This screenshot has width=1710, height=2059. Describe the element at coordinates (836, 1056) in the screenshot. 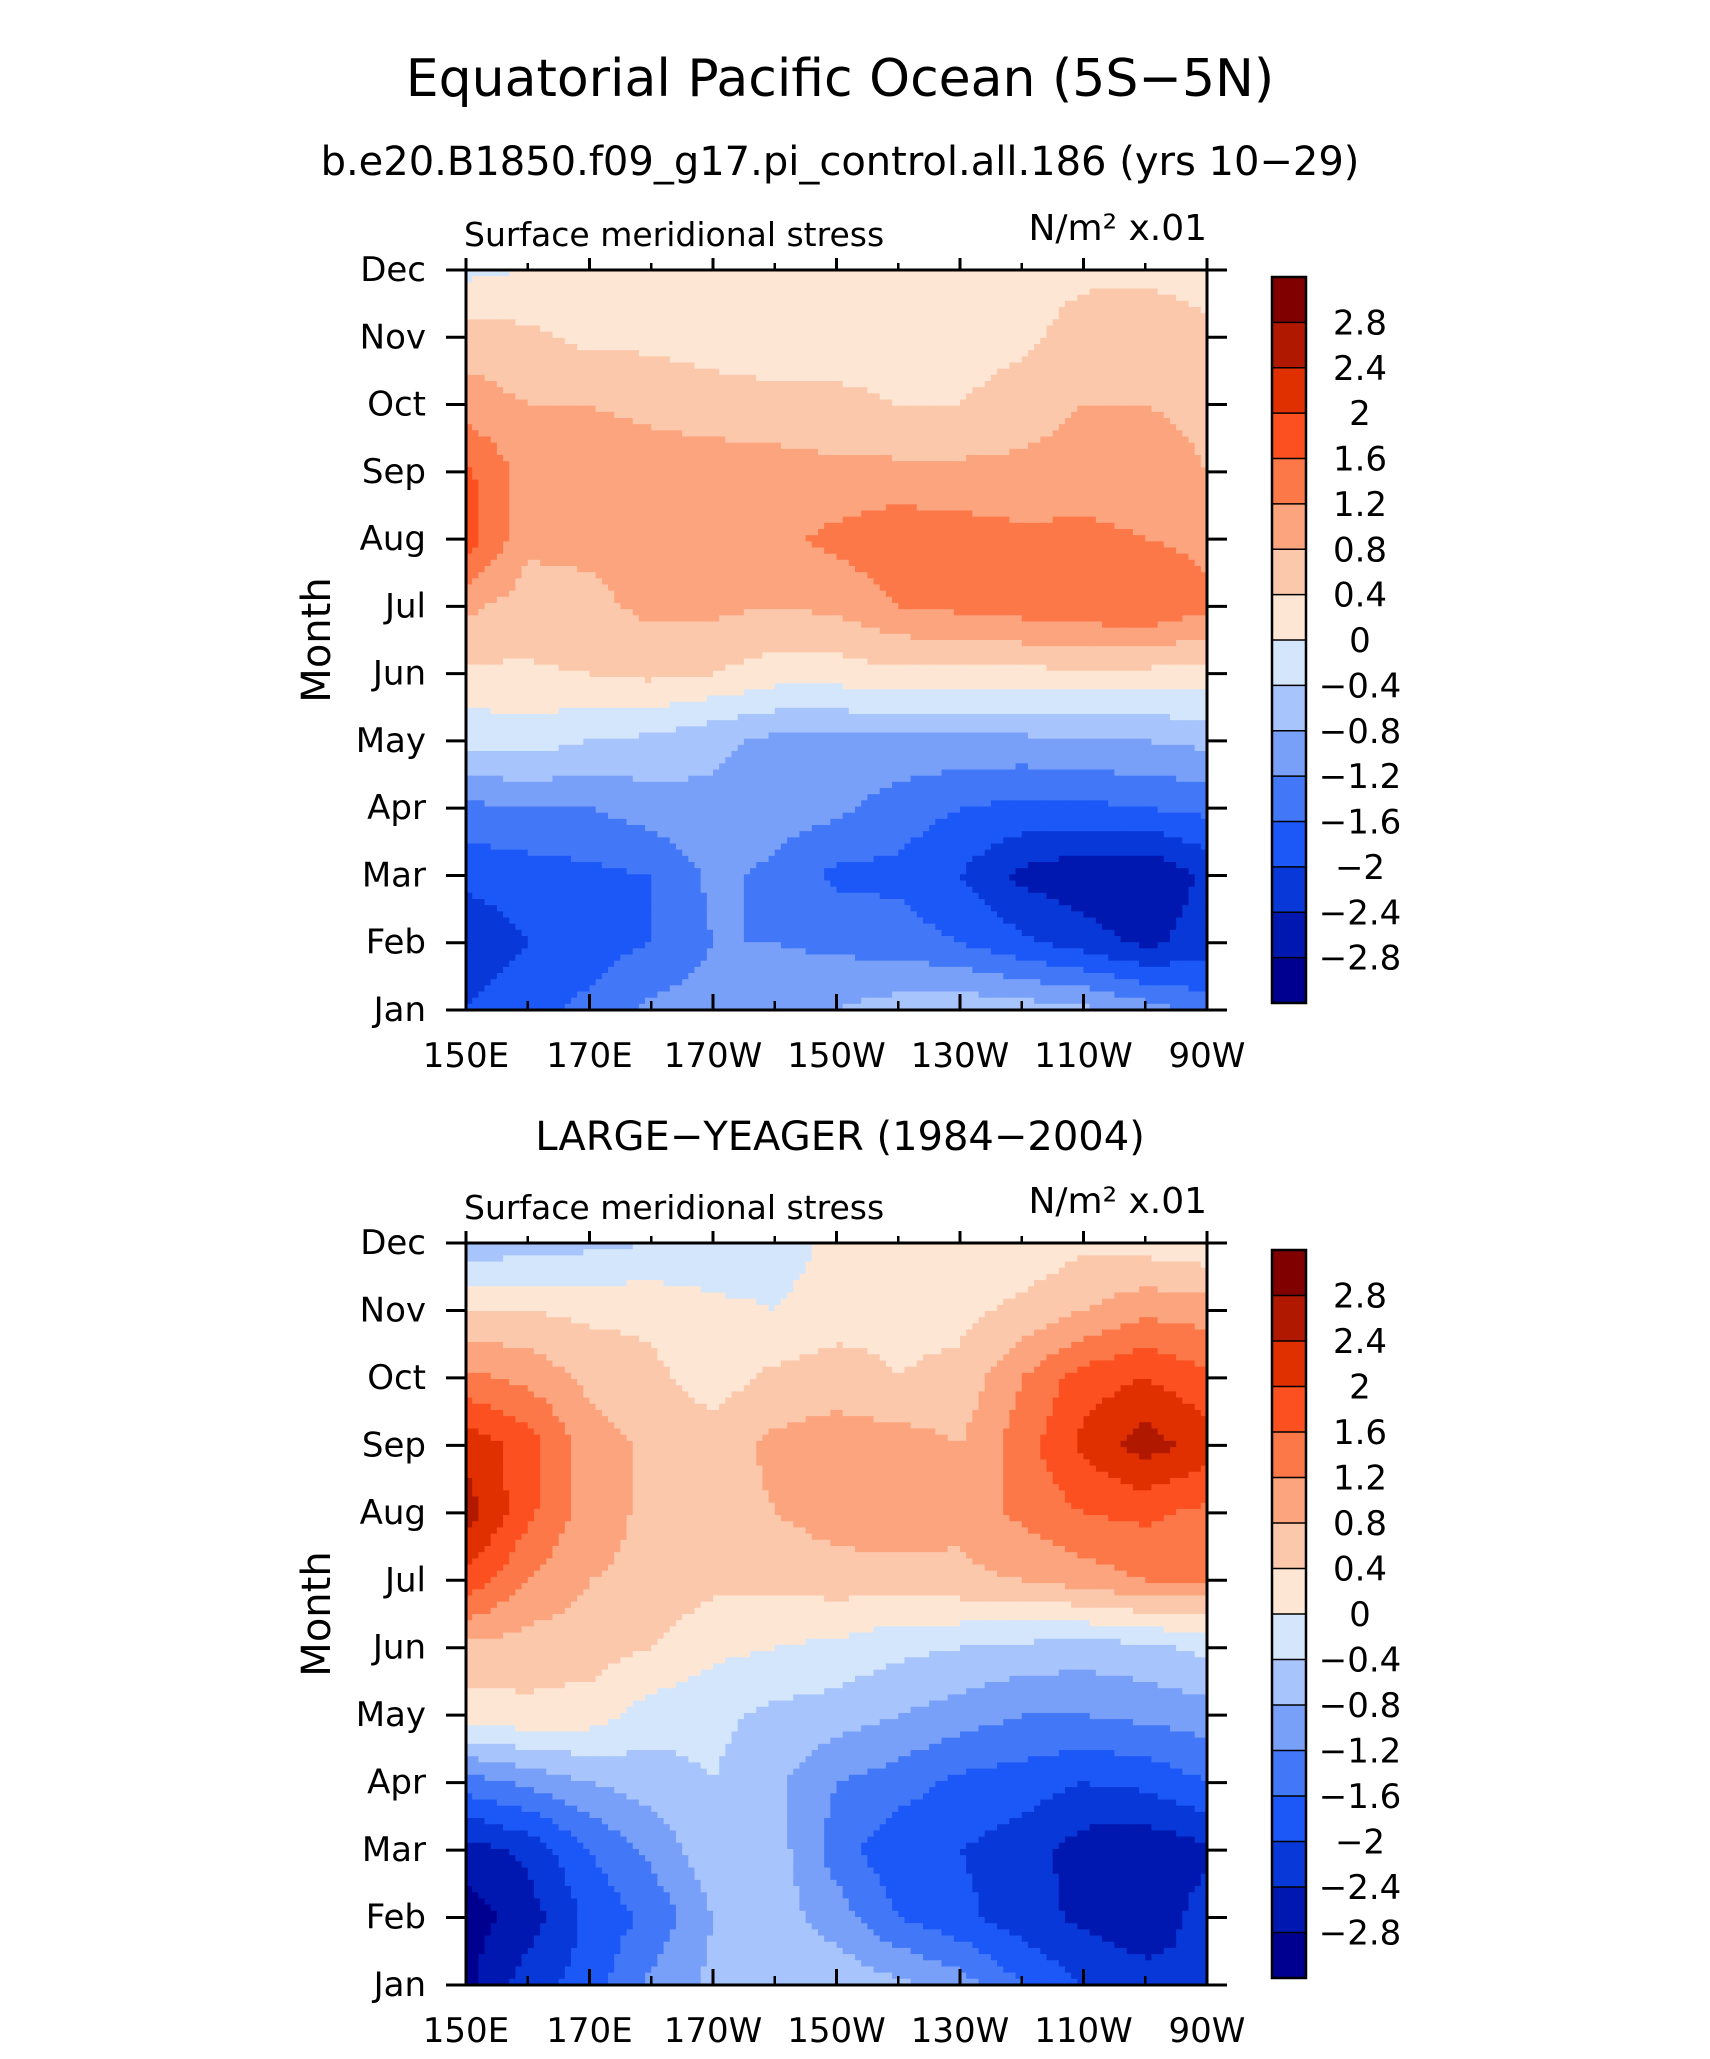

I see `x-tick-label: 150W` at that location.